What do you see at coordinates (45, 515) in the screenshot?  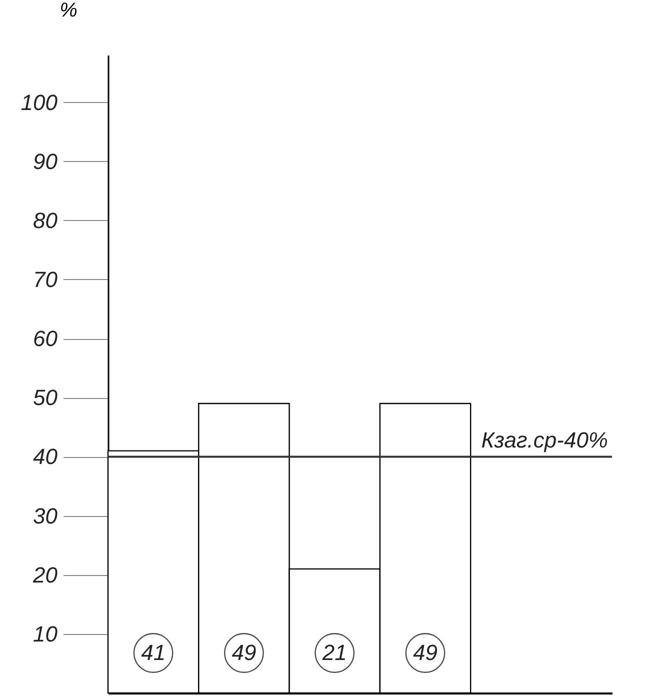 I see `y-tick-label: 30` at bounding box center [45, 515].